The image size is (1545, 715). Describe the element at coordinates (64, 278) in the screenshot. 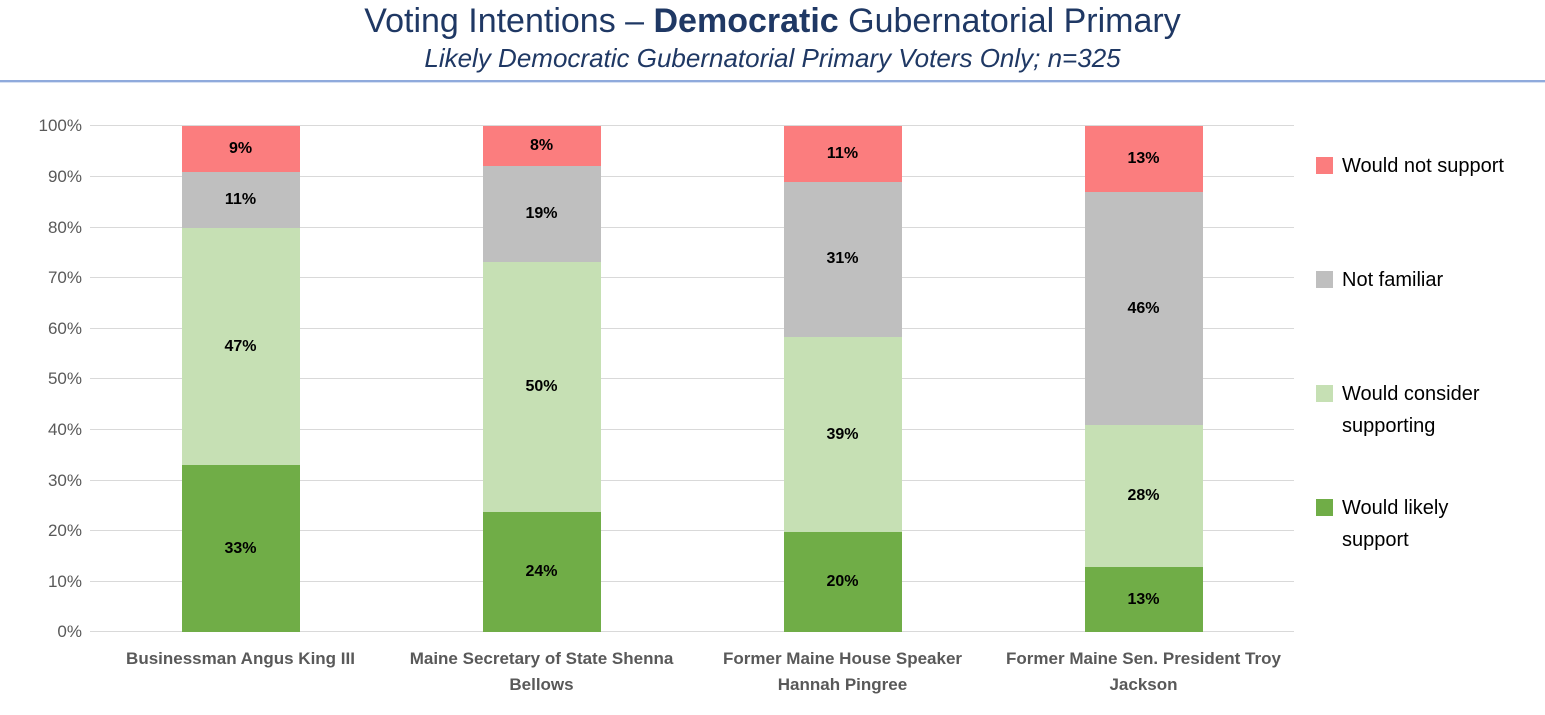

I see `y-axis-label: 70%` at that location.